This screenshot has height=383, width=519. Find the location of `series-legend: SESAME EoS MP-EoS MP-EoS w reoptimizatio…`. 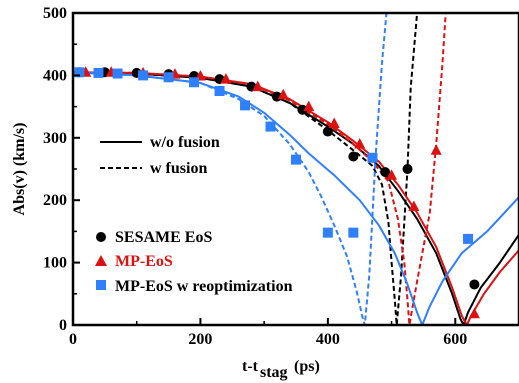

series-legend: SESAME EoS MP-EoS MP-EoS w reoptimizatio… is located at coordinates (194, 262).